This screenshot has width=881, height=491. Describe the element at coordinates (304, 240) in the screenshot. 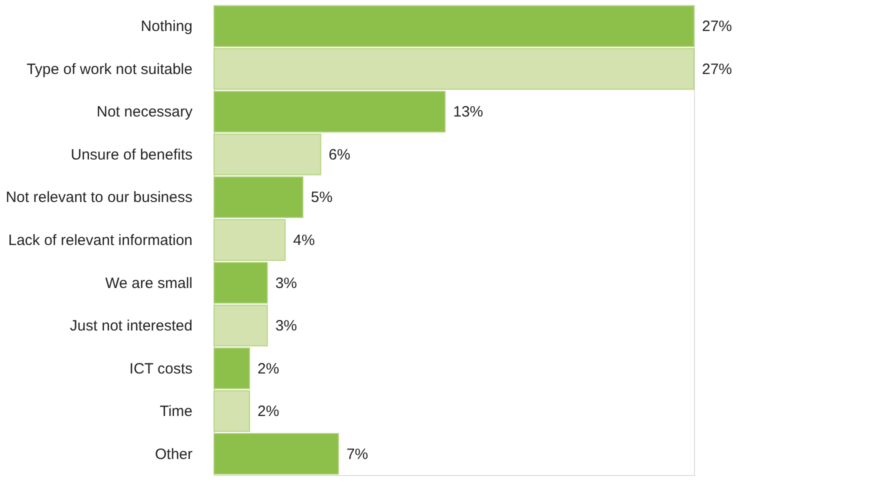

I see `data-label: 4%` at that location.